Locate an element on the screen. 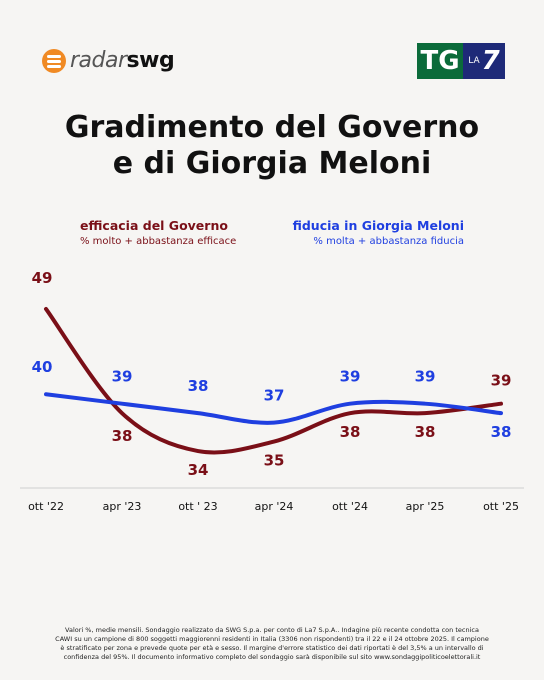 This screenshot has height=680, width=544. tg-logo-text: TG is located at coordinates (440, 61).